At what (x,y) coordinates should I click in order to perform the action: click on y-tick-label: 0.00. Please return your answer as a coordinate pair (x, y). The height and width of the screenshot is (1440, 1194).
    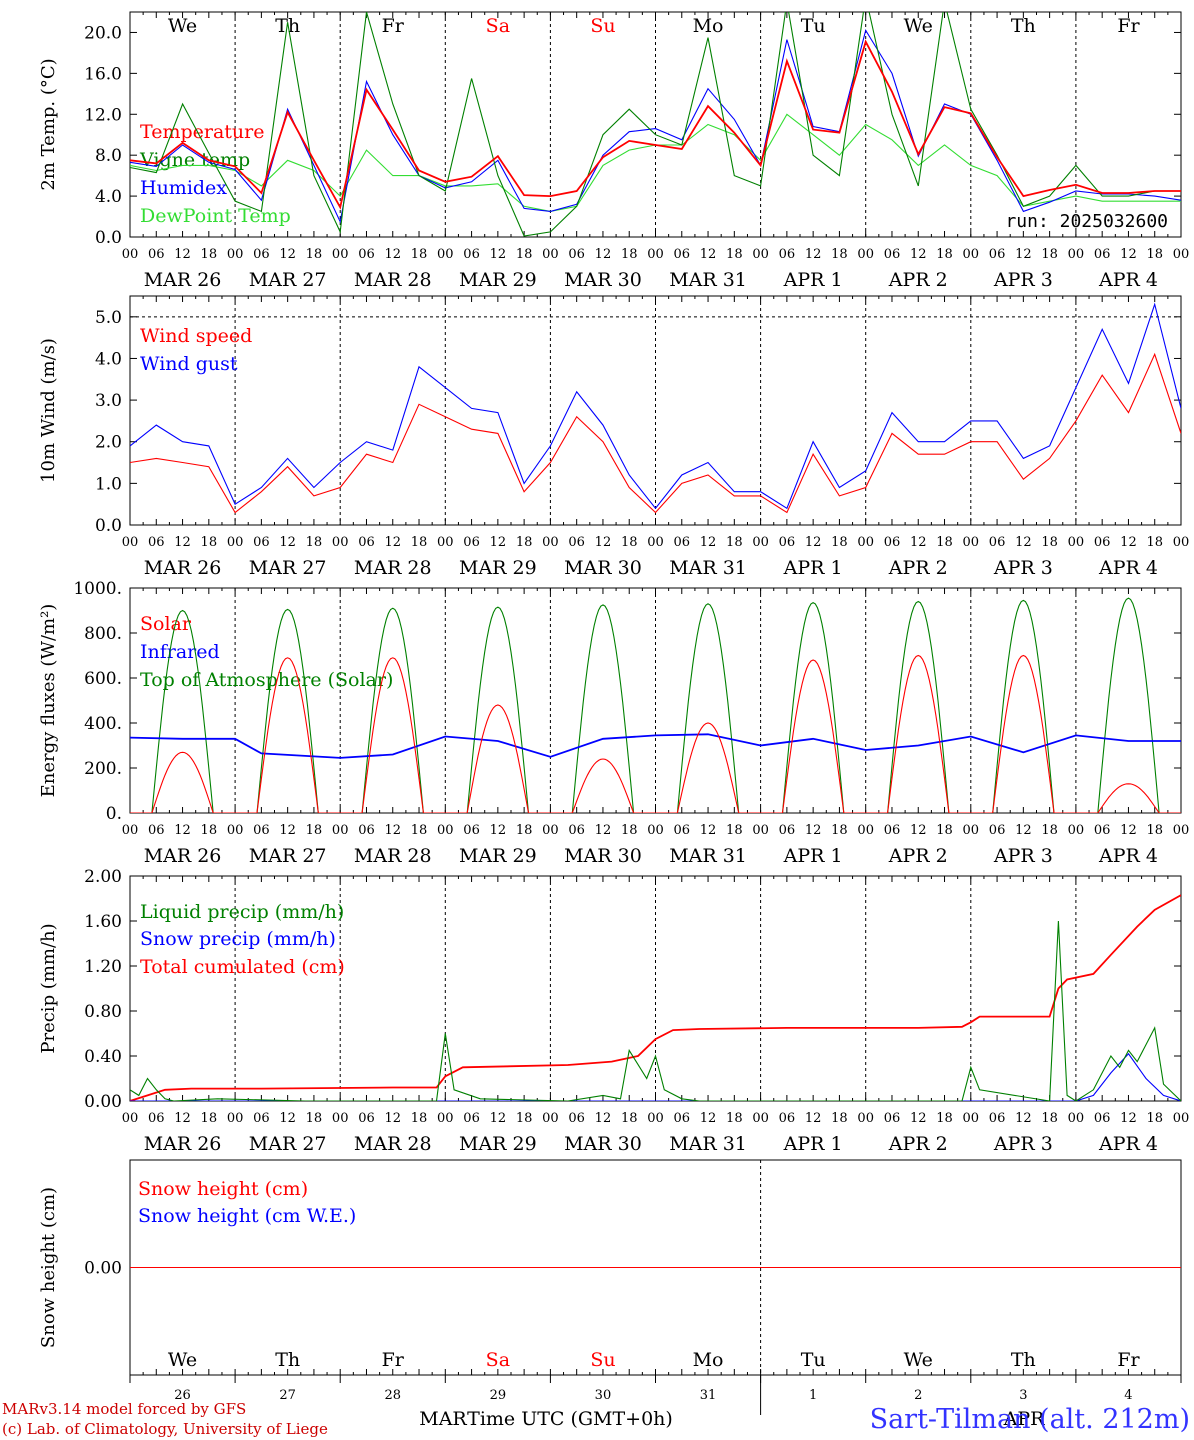
    Looking at the image, I should click on (103, 1269).